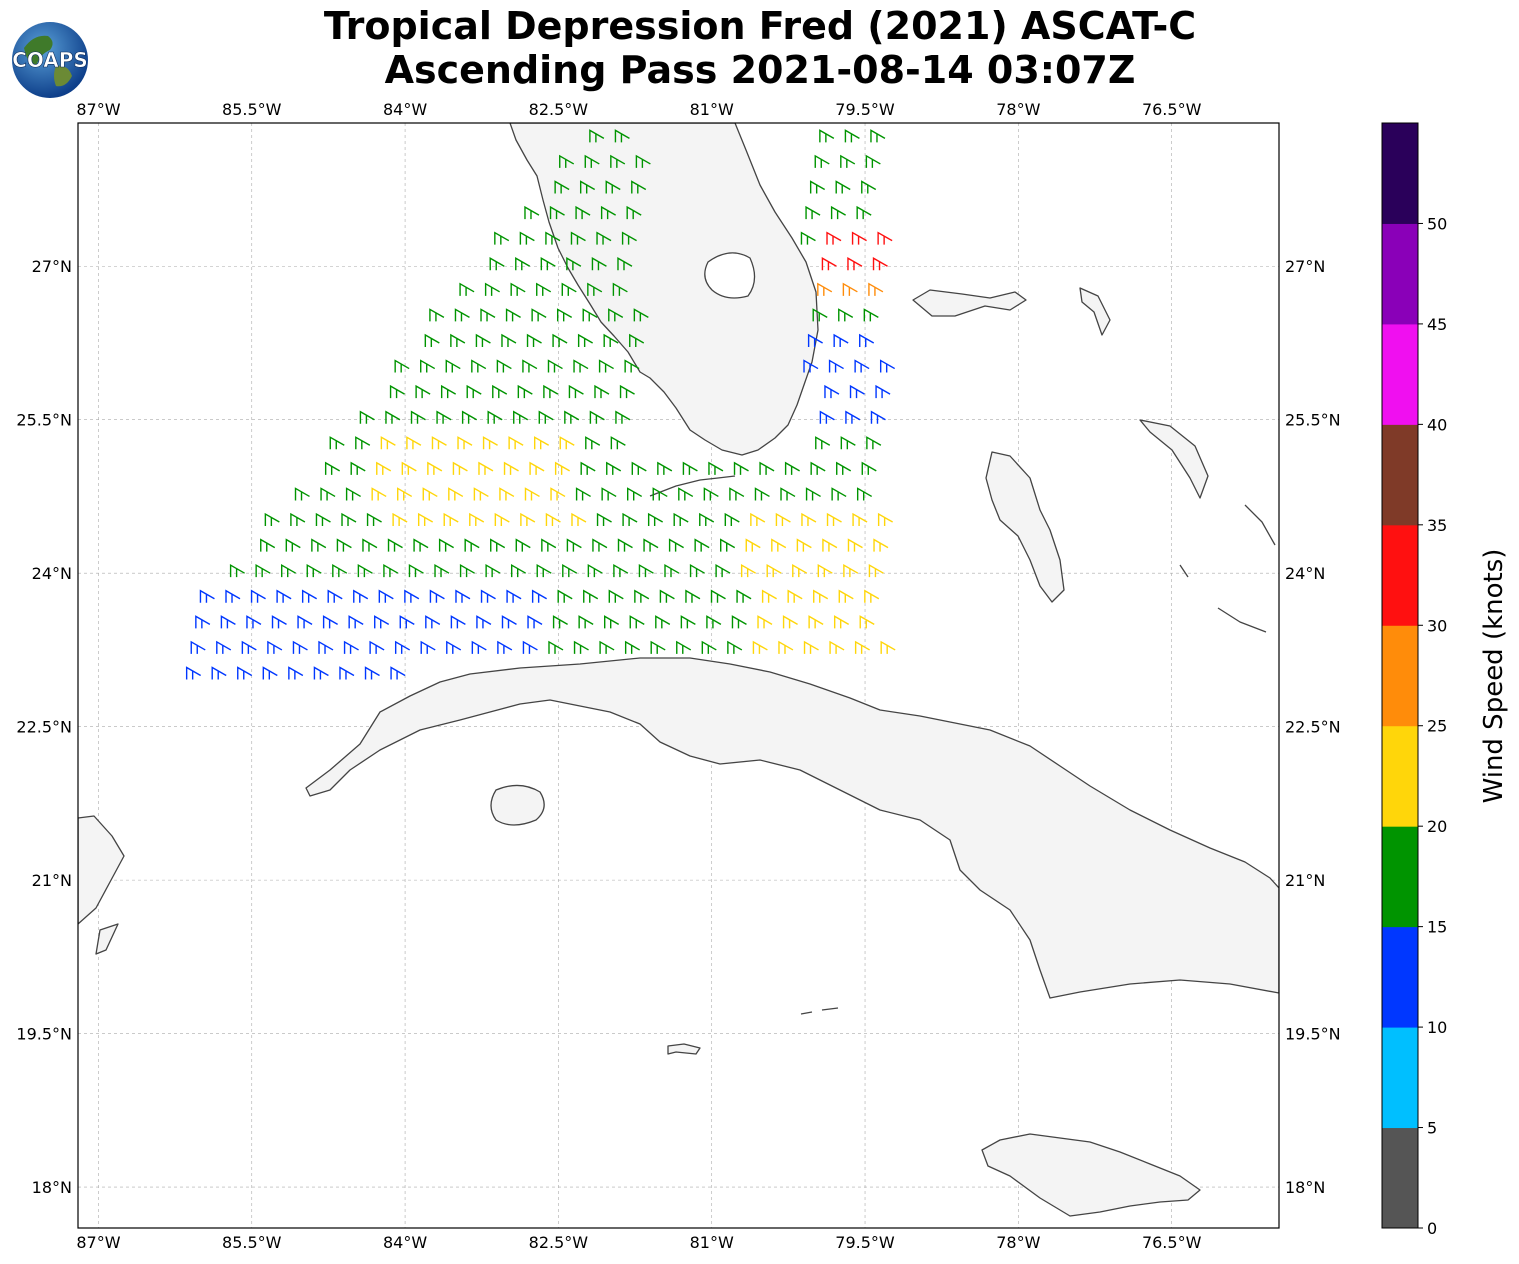 This screenshot has width=1519, height=1264. What do you see at coordinates (1437, 826) in the screenshot?
I see `colorbar-tick-label: 20` at bounding box center [1437, 826].